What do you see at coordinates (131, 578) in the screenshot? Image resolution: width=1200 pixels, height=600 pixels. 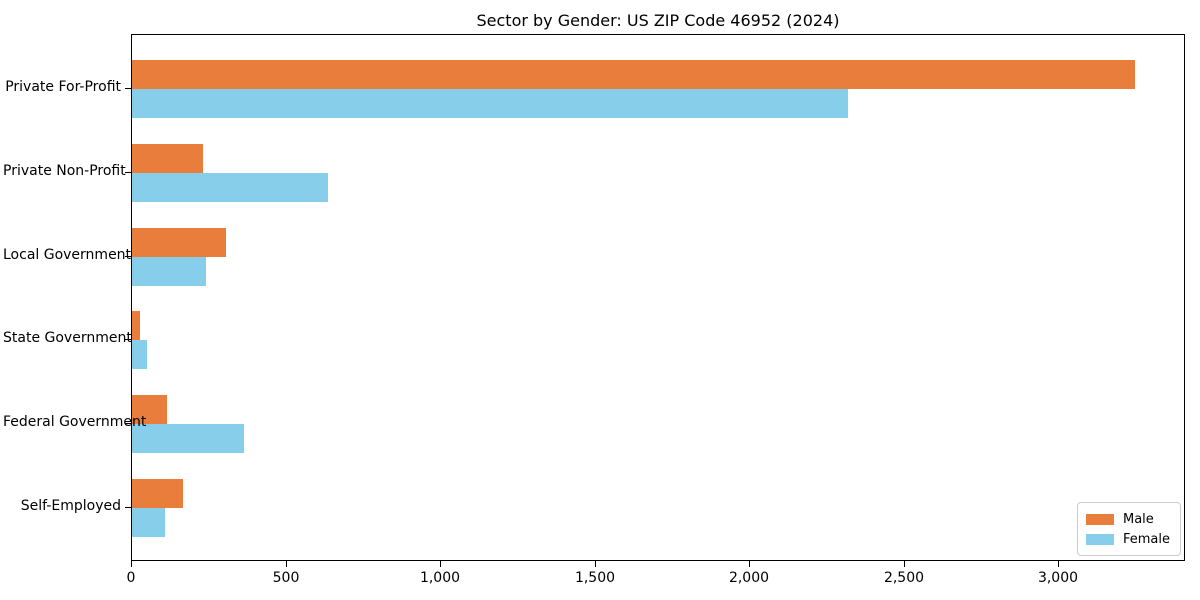 I see `x-axis-tick-label: 0` at bounding box center [131, 578].